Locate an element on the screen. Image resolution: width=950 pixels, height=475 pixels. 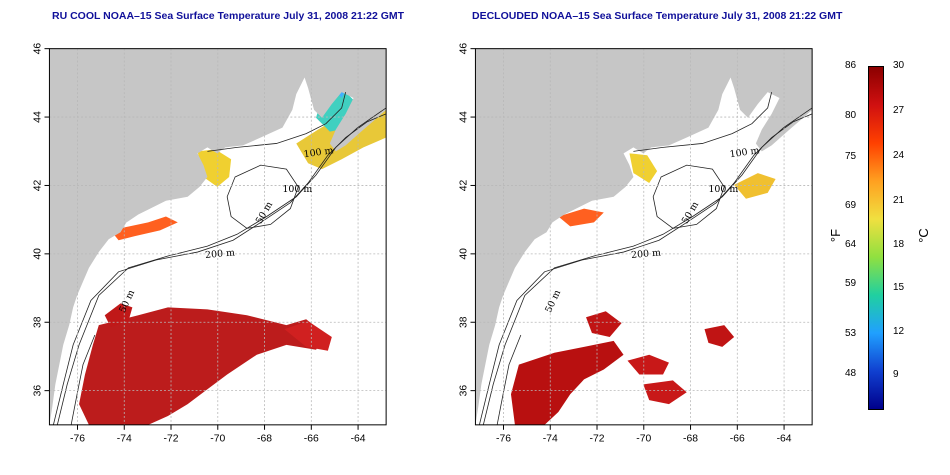
colorbar-celsius-tick: 30 is located at coordinates (899, 65).